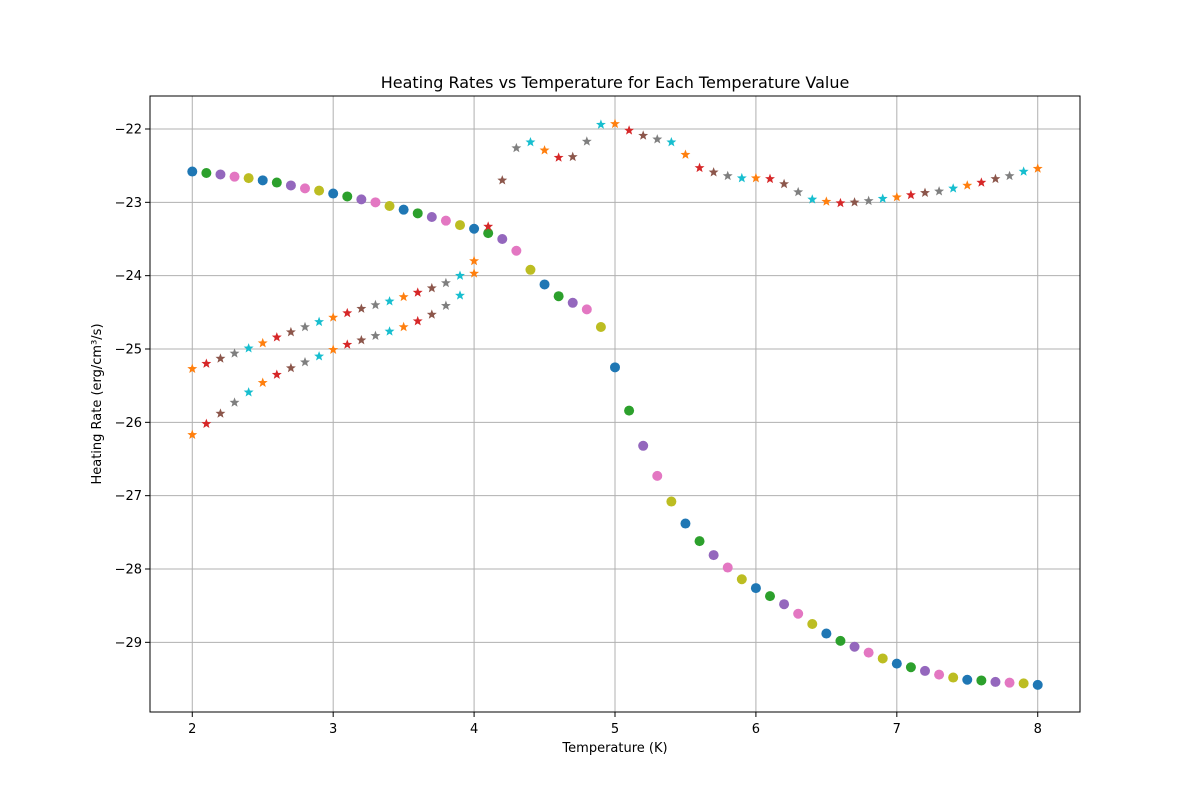 The height and width of the screenshot is (800, 1200). Describe the element at coordinates (128, 496) in the screenshot. I see `y-tick-label: −27` at that location.